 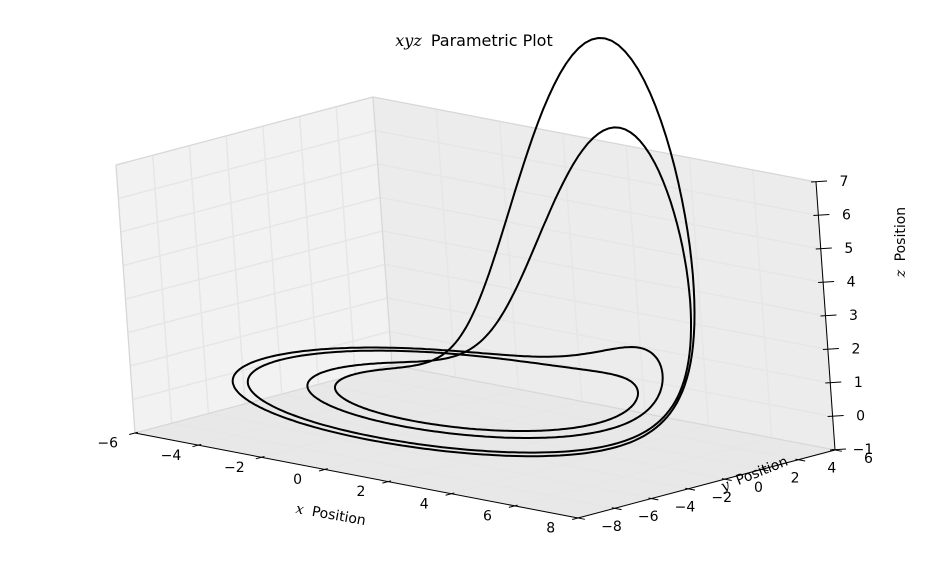 I want to click on x-tick-label: 4, so click(x=424, y=504).